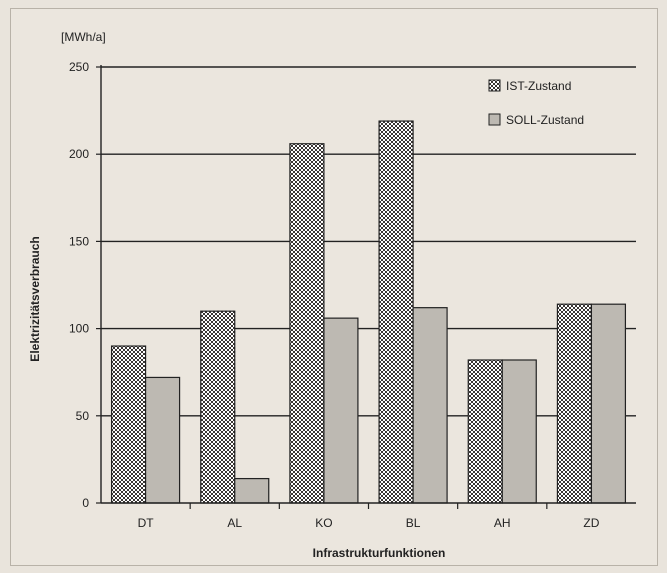 Image resolution: width=667 pixels, height=573 pixels. I want to click on x-axis-title: Infrastrukturfunktionen, so click(379, 553).